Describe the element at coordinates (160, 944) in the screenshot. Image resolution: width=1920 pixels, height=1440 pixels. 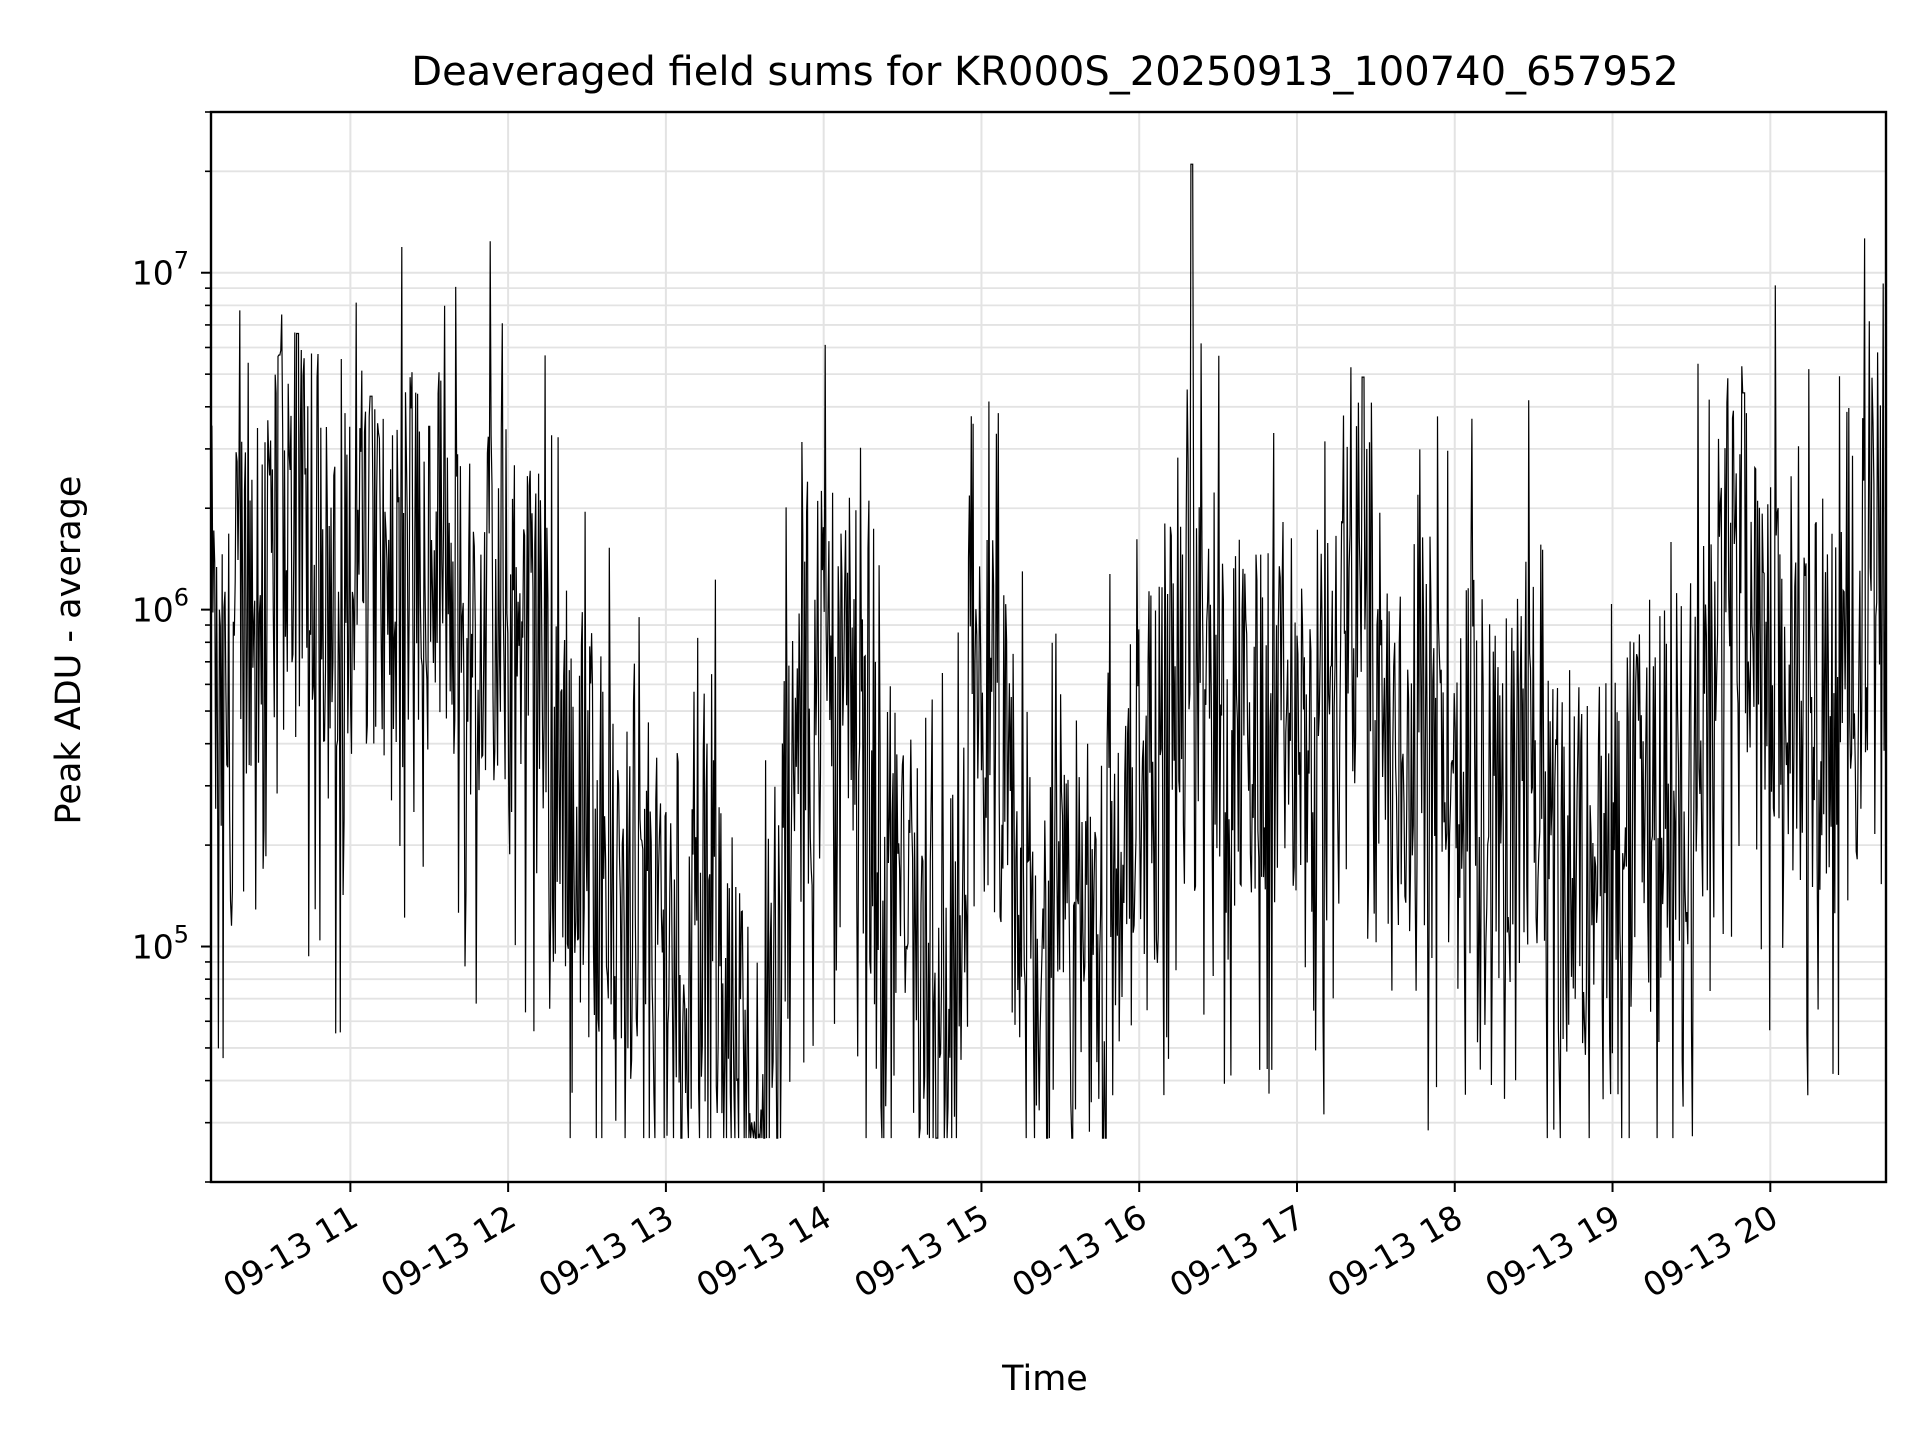
I see `y-tick-label: 10⁵` at that location.